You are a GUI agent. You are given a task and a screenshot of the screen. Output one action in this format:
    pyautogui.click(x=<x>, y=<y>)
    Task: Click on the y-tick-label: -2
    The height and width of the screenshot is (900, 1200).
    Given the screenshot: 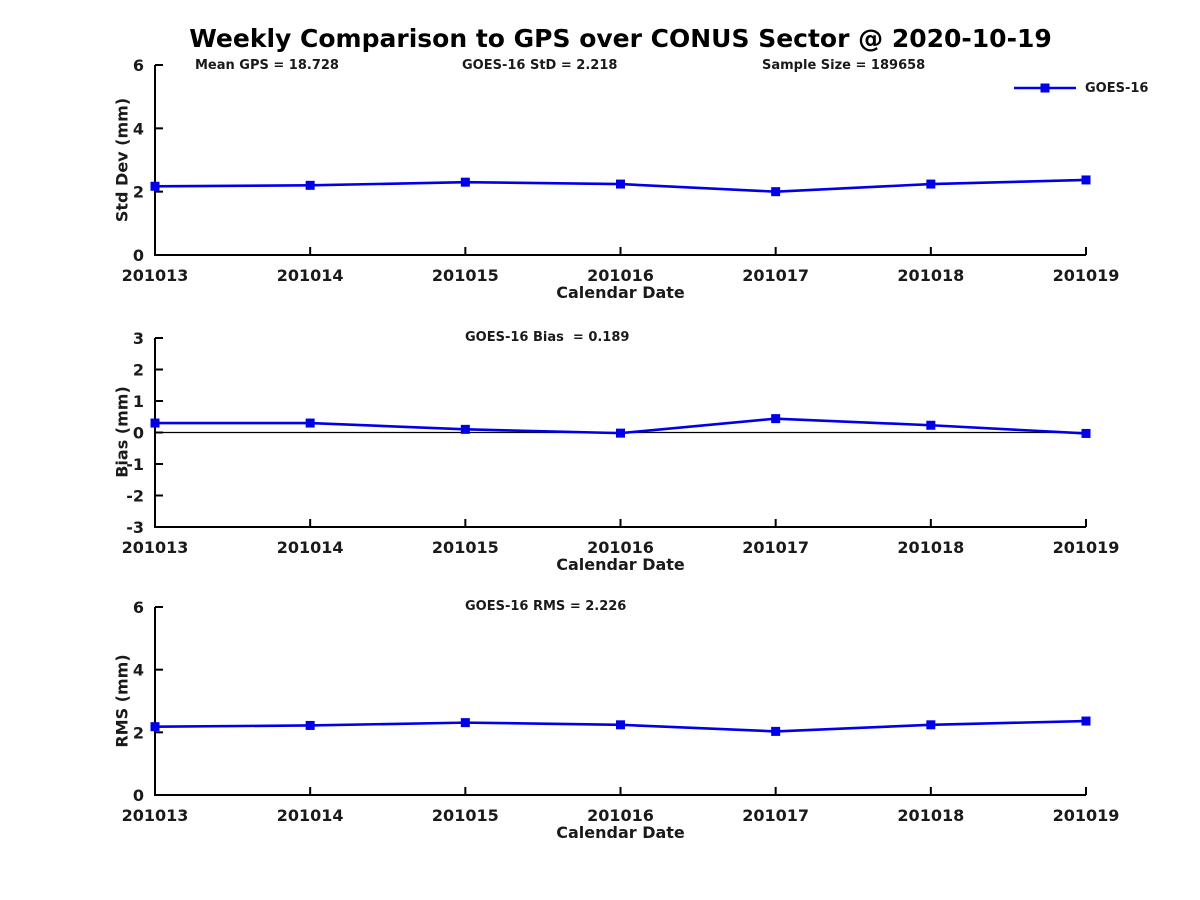 What is the action you would take?
    pyautogui.click(x=135, y=496)
    